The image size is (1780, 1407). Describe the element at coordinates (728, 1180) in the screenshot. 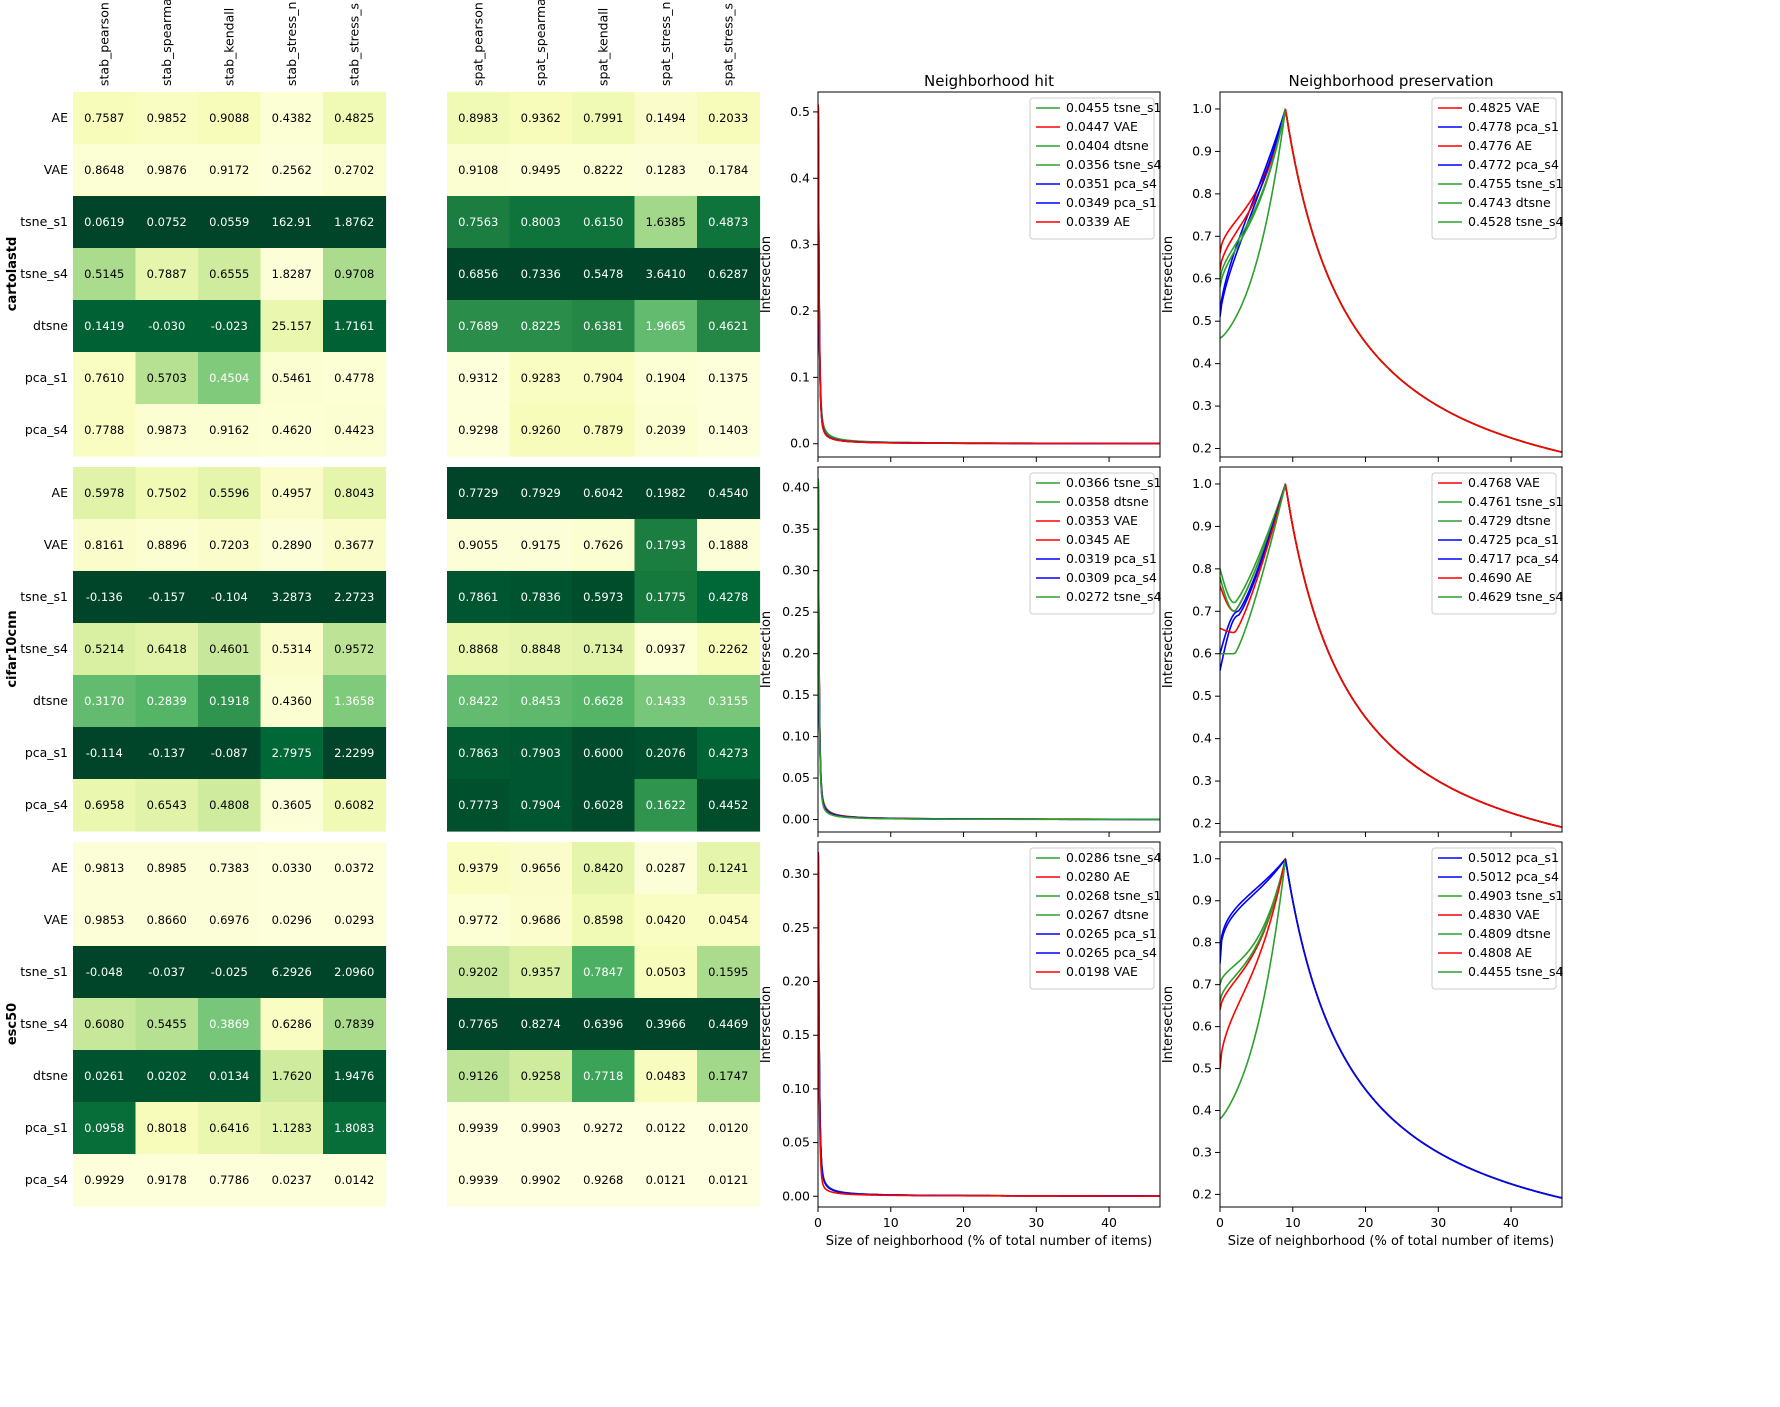

I see `heat-value-spat-esc50-pca_s4-4: 0.0121` at that location.